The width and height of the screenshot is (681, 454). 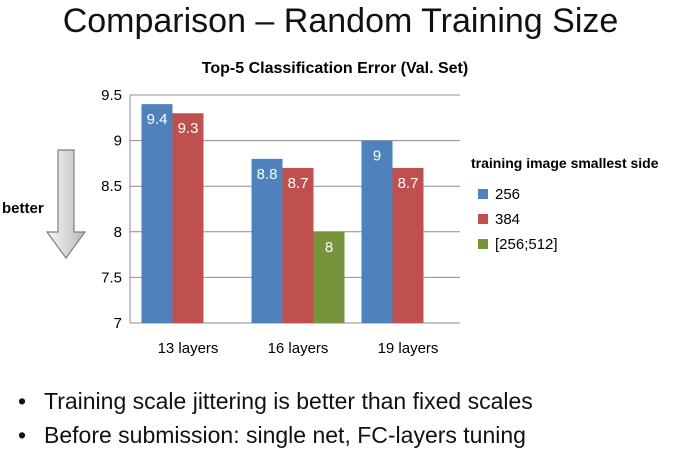 I want to click on bar-value-labels: 9.4 9.3 8.8 8.7 8 9 8.7, so click(x=283, y=183).